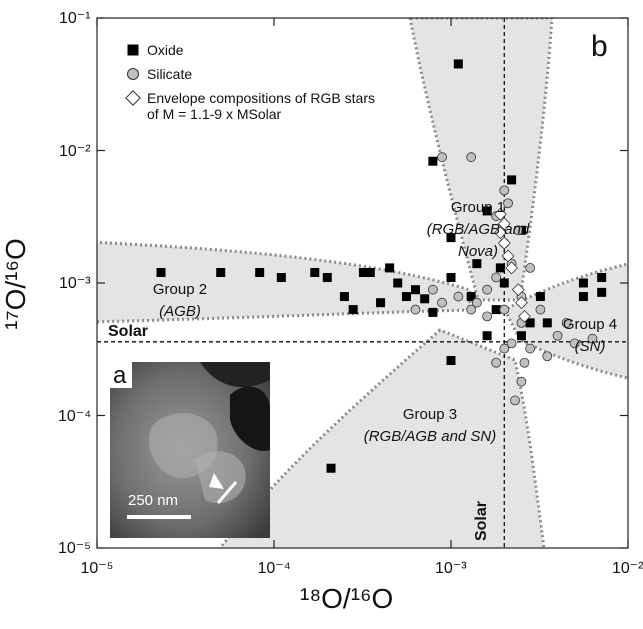  I want to click on inset-label: a, so click(120, 375).